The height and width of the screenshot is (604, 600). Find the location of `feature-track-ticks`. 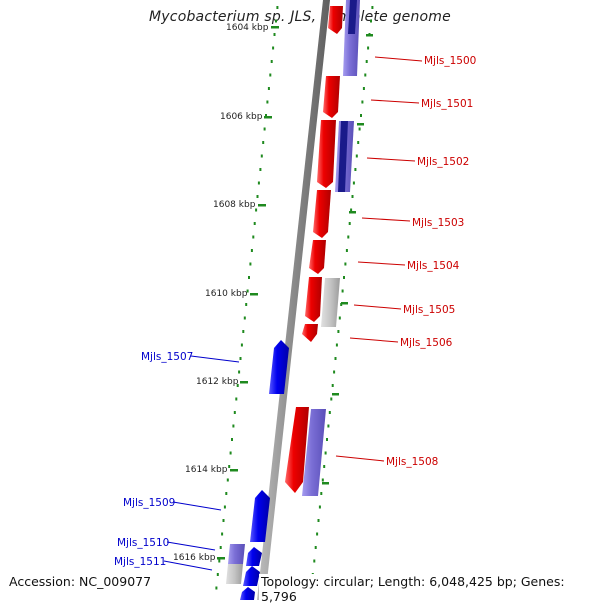

feature-track-ticks is located at coordinates (347, 259).